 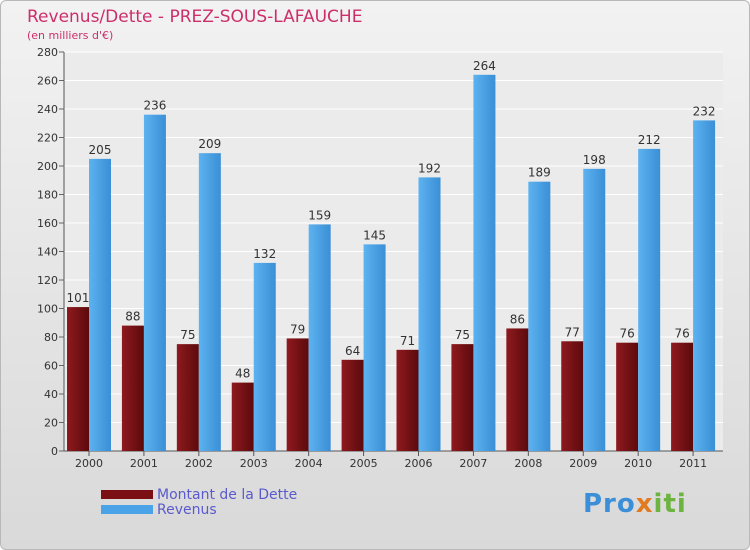 What do you see at coordinates (78, 298) in the screenshot?
I see `data-label-dette: 101` at bounding box center [78, 298].